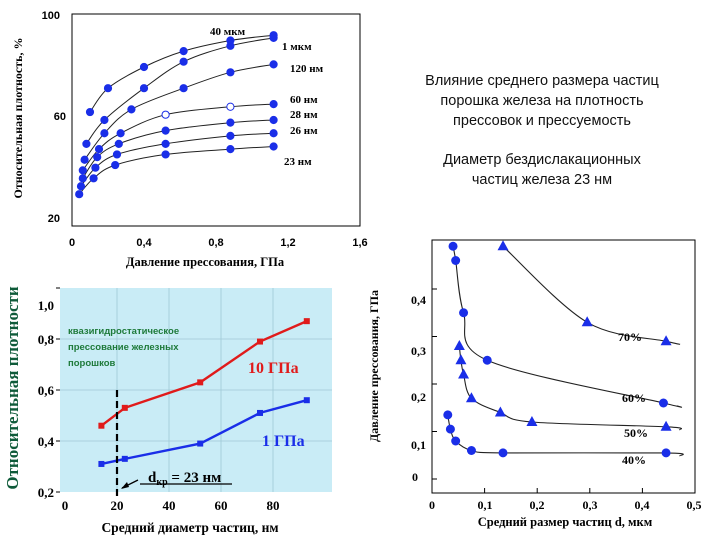  Describe the element at coordinates (542, 160) in the screenshot. I see `caption-line-4: Диаметр бездислакационных` at that location.